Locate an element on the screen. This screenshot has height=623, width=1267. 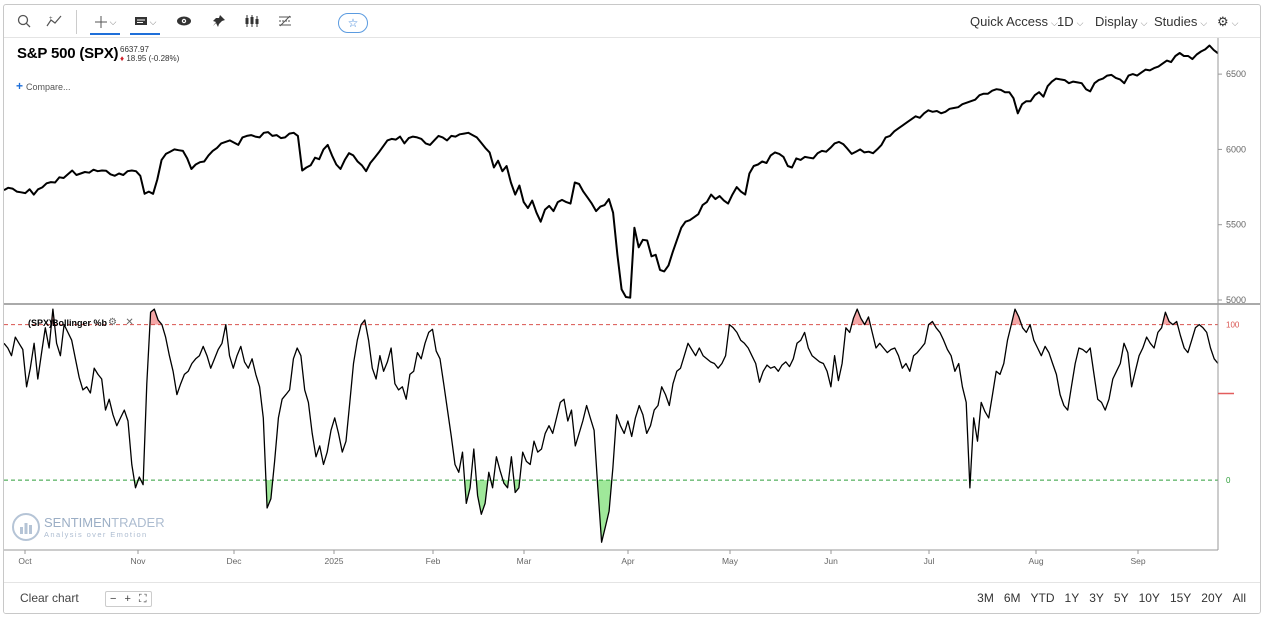
message-icon is located at coordinates (140, 21).